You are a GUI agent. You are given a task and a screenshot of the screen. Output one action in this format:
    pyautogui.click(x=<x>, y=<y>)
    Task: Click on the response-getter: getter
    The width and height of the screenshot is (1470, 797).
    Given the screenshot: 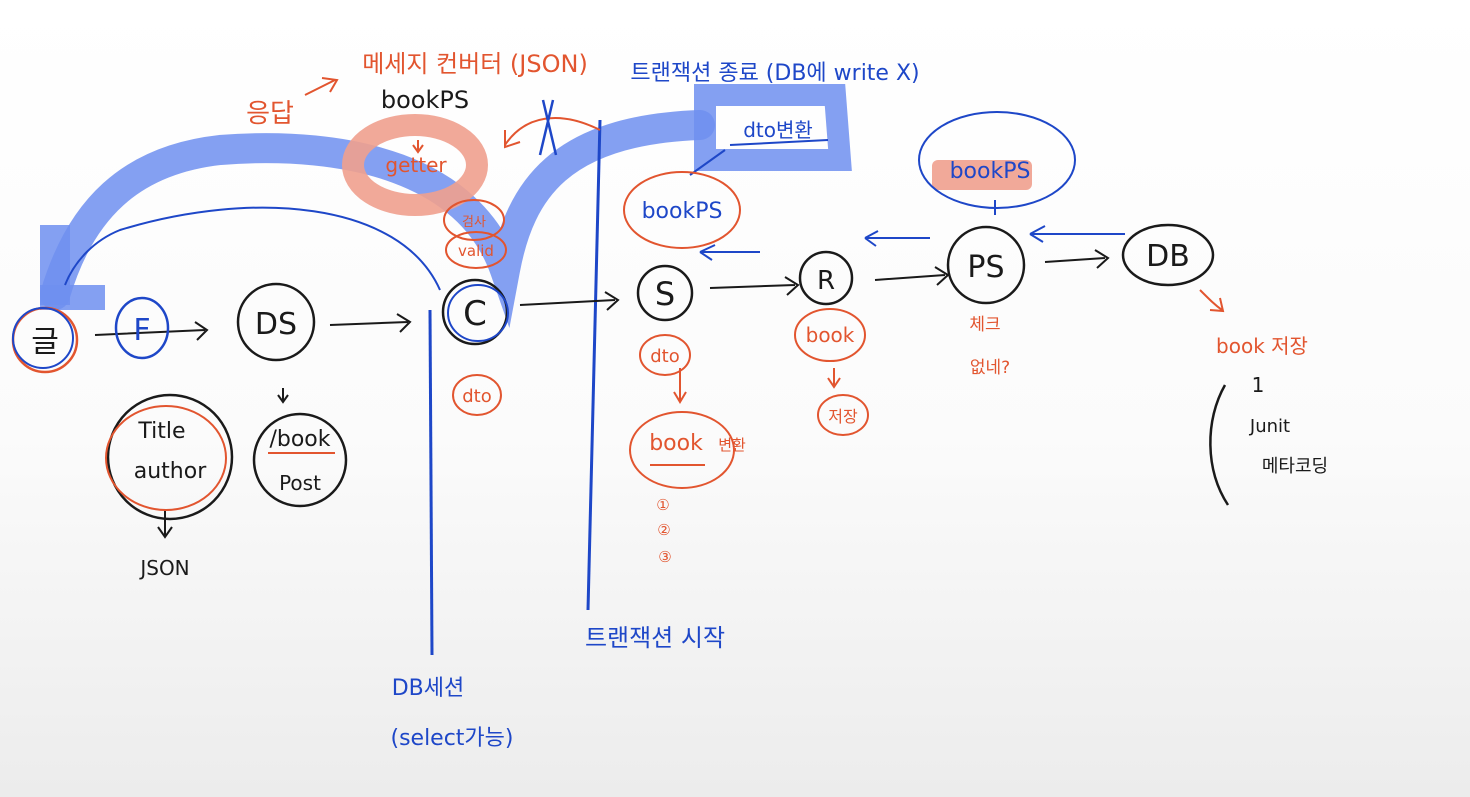 What is the action you would take?
    pyautogui.click(x=416, y=165)
    